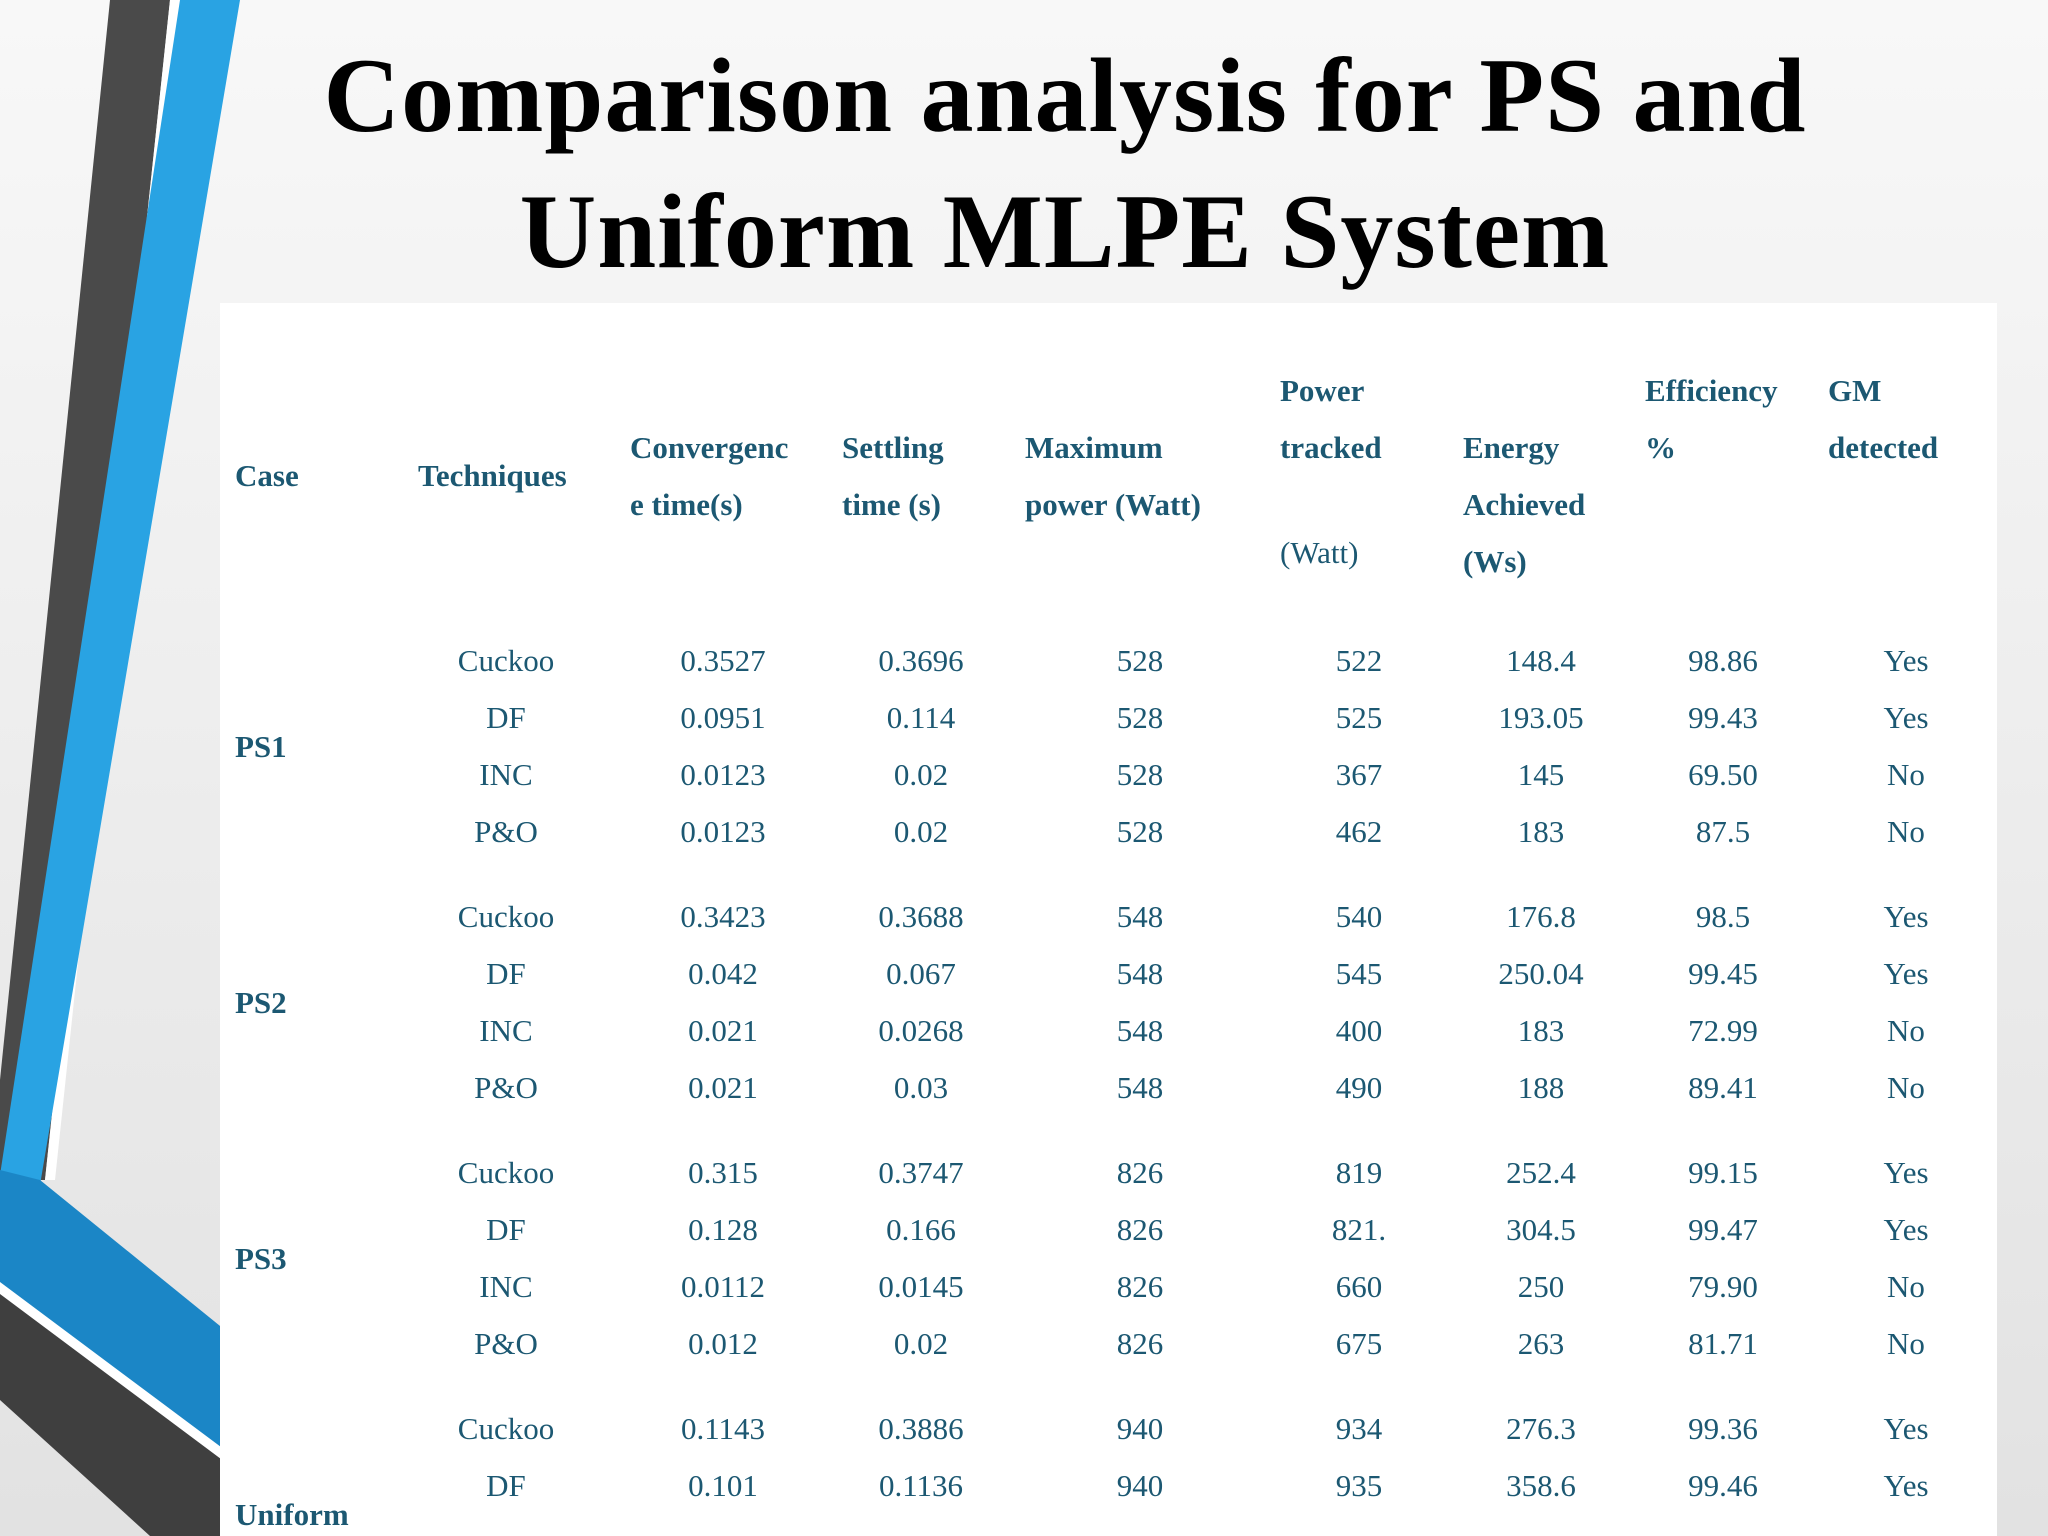  What do you see at coordinates (1359, 973) in the screenshot?
I see `cell-power-tracked: 545` at bounding box center [1359, 973].